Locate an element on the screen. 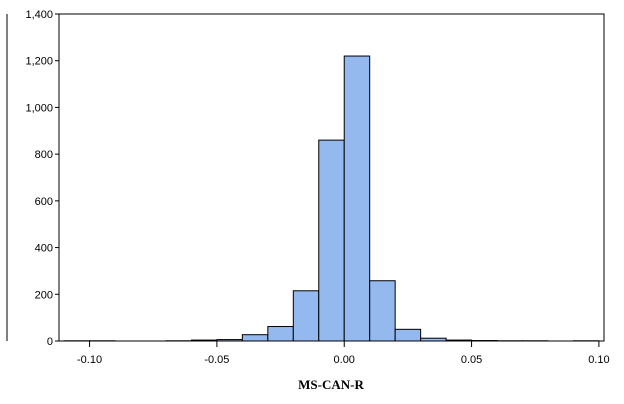  x-axis-title: MS-CAN-R is located at coordinates (331, 384).